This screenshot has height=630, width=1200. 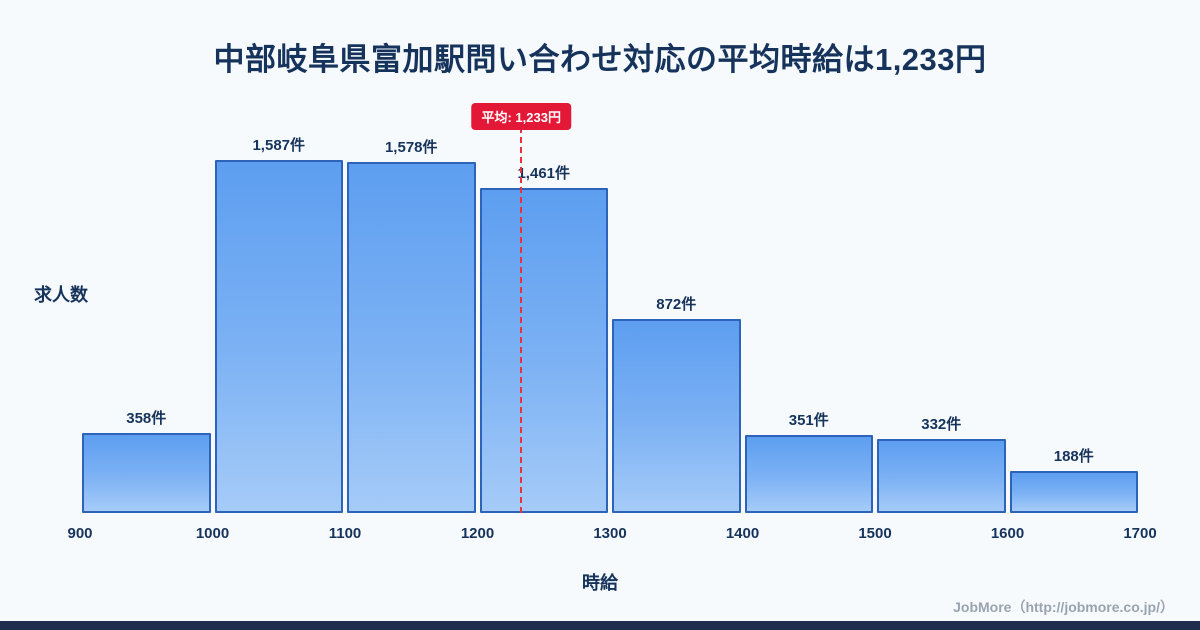 What do you see at coordinates (1073, 456) in the screenshot?
I see `bar-value-label: 188件` at bounding box center [1073, 456].